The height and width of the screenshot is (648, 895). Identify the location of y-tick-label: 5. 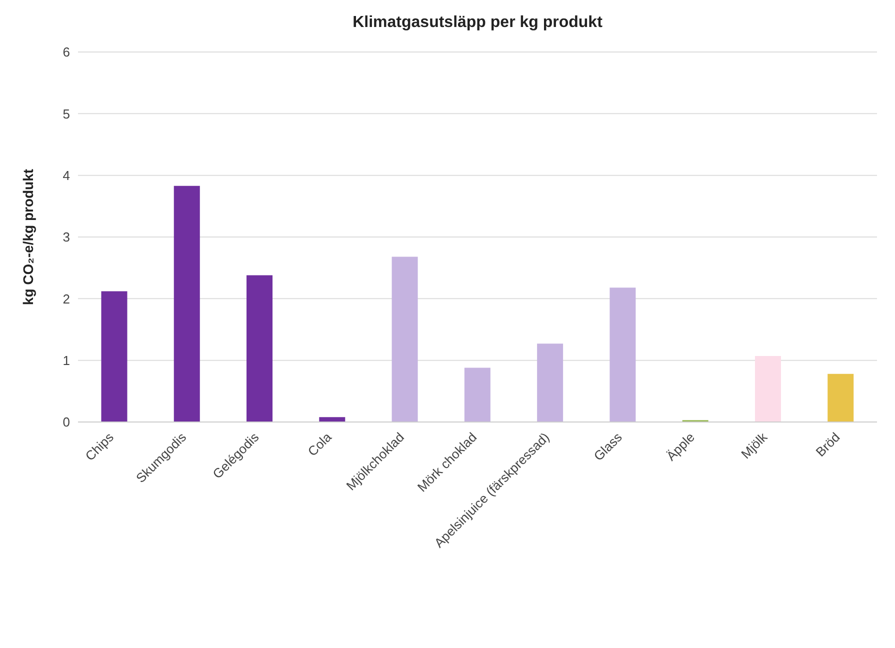
(66, 114).